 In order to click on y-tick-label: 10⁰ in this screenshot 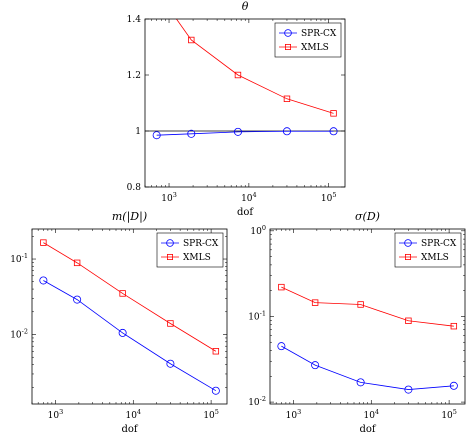, I will do `click(258, 230)`.